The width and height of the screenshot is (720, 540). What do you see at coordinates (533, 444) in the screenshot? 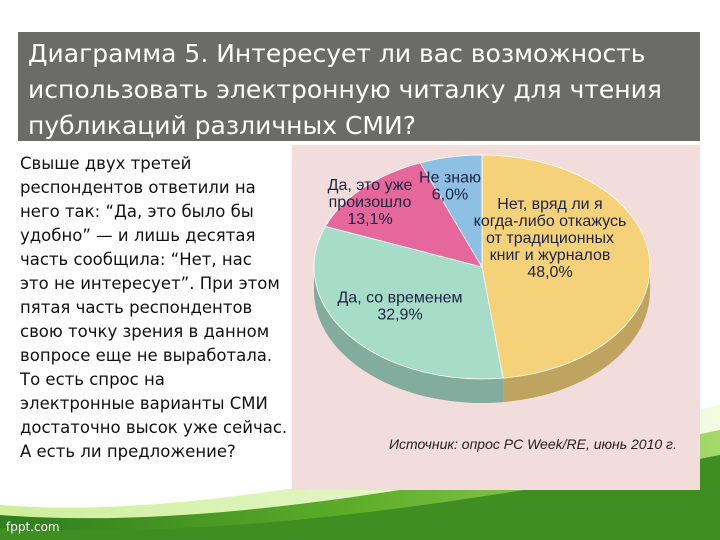
I see `chart-source: Источник: опрос PC Week/RE, июнь 2010 г.` at bounding box center [533, 444].